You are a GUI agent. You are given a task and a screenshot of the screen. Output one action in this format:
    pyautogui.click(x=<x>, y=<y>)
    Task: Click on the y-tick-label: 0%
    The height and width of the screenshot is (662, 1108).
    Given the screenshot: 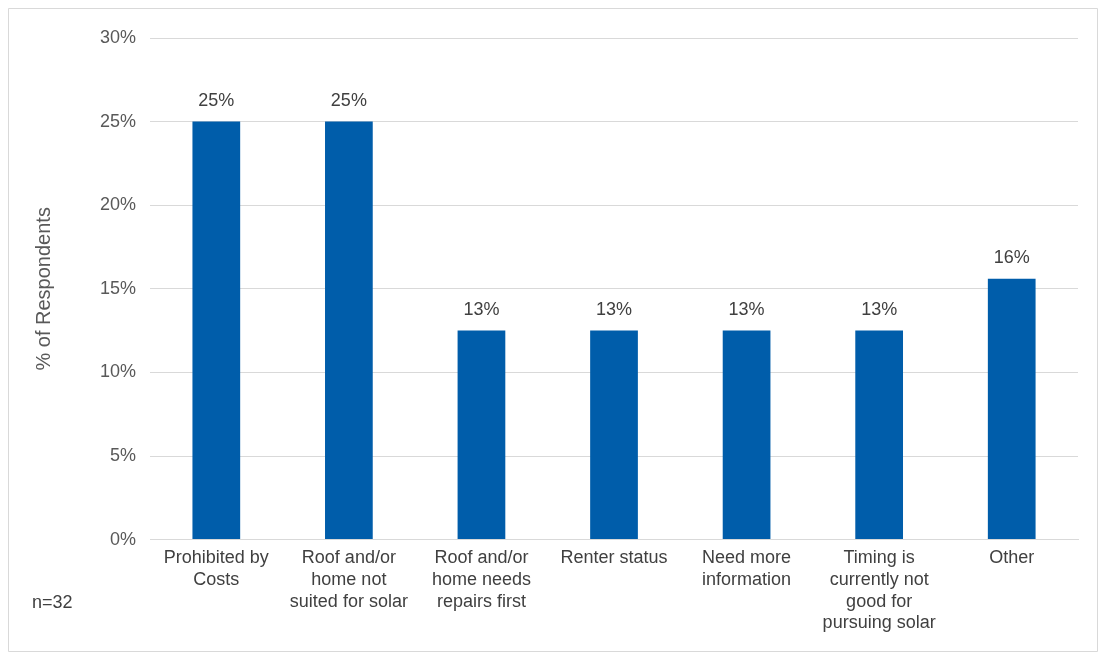 What is the action you would take?
    pyautogui.click(x=123, y=538)
    